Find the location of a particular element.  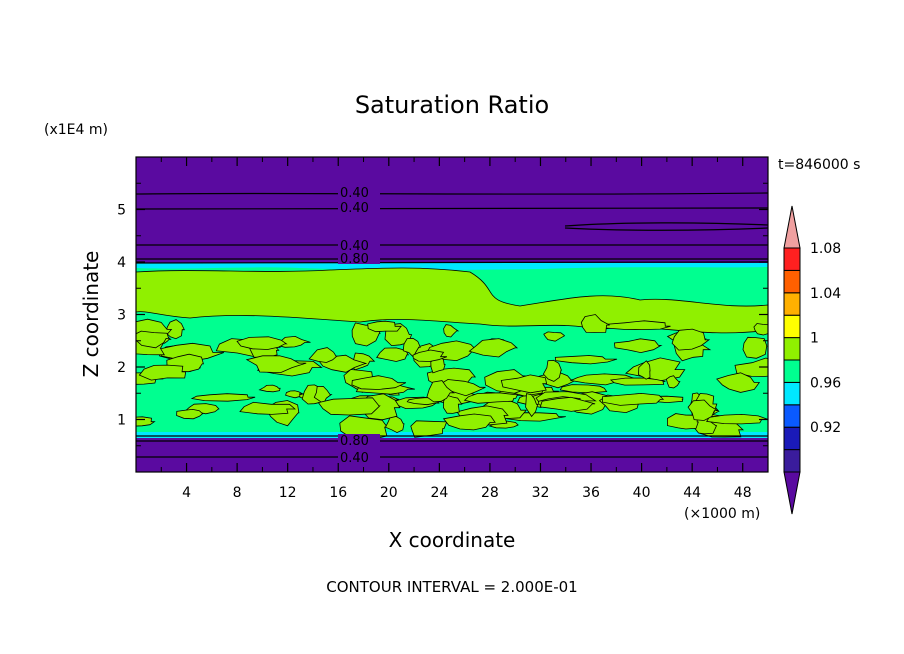

contour-interval-footer: CONTOUR INTERVAL = 2.000E-01 is located at coordinates (451, 587).